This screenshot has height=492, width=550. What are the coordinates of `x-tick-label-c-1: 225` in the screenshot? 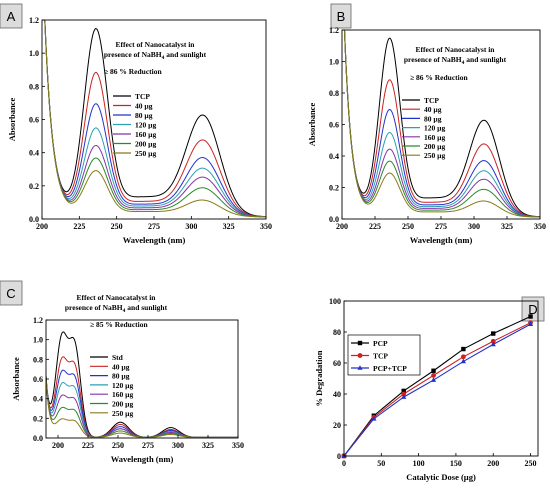 It's located at (88, 445).